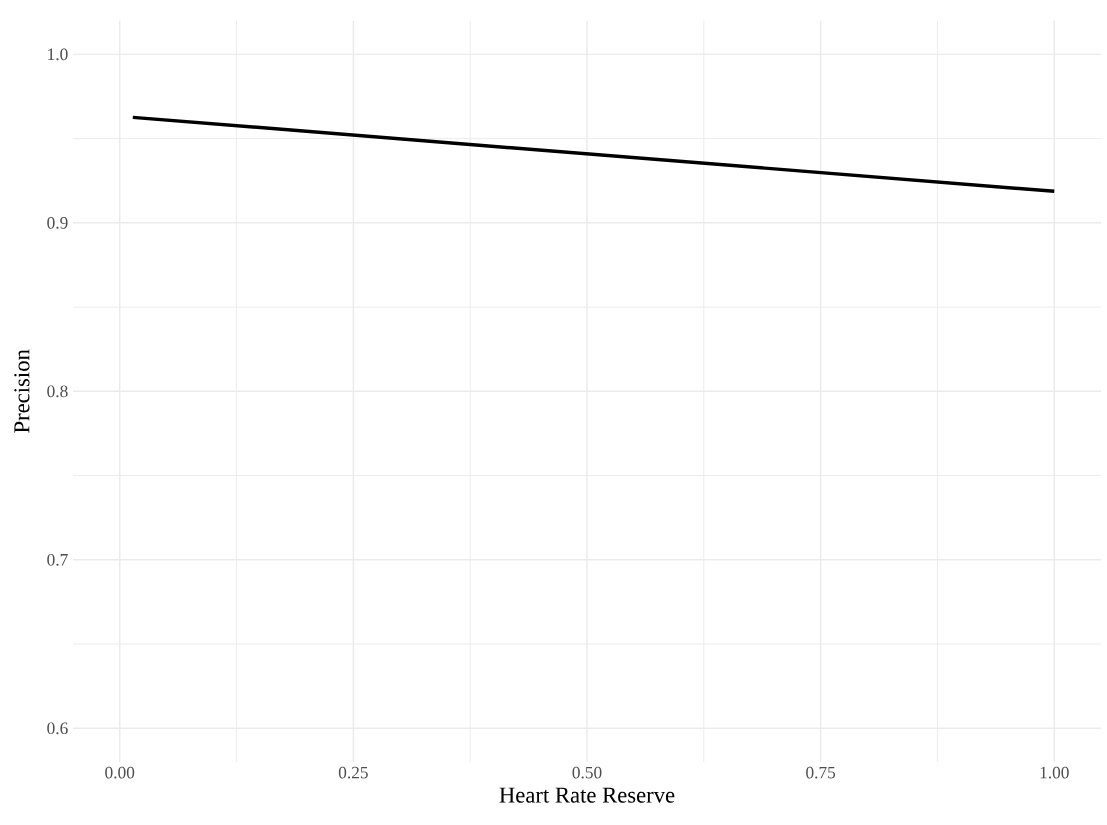 This screenshot has height=825, width=1107. I want to click on x-tick-label: 0.75, so click(821, 772).